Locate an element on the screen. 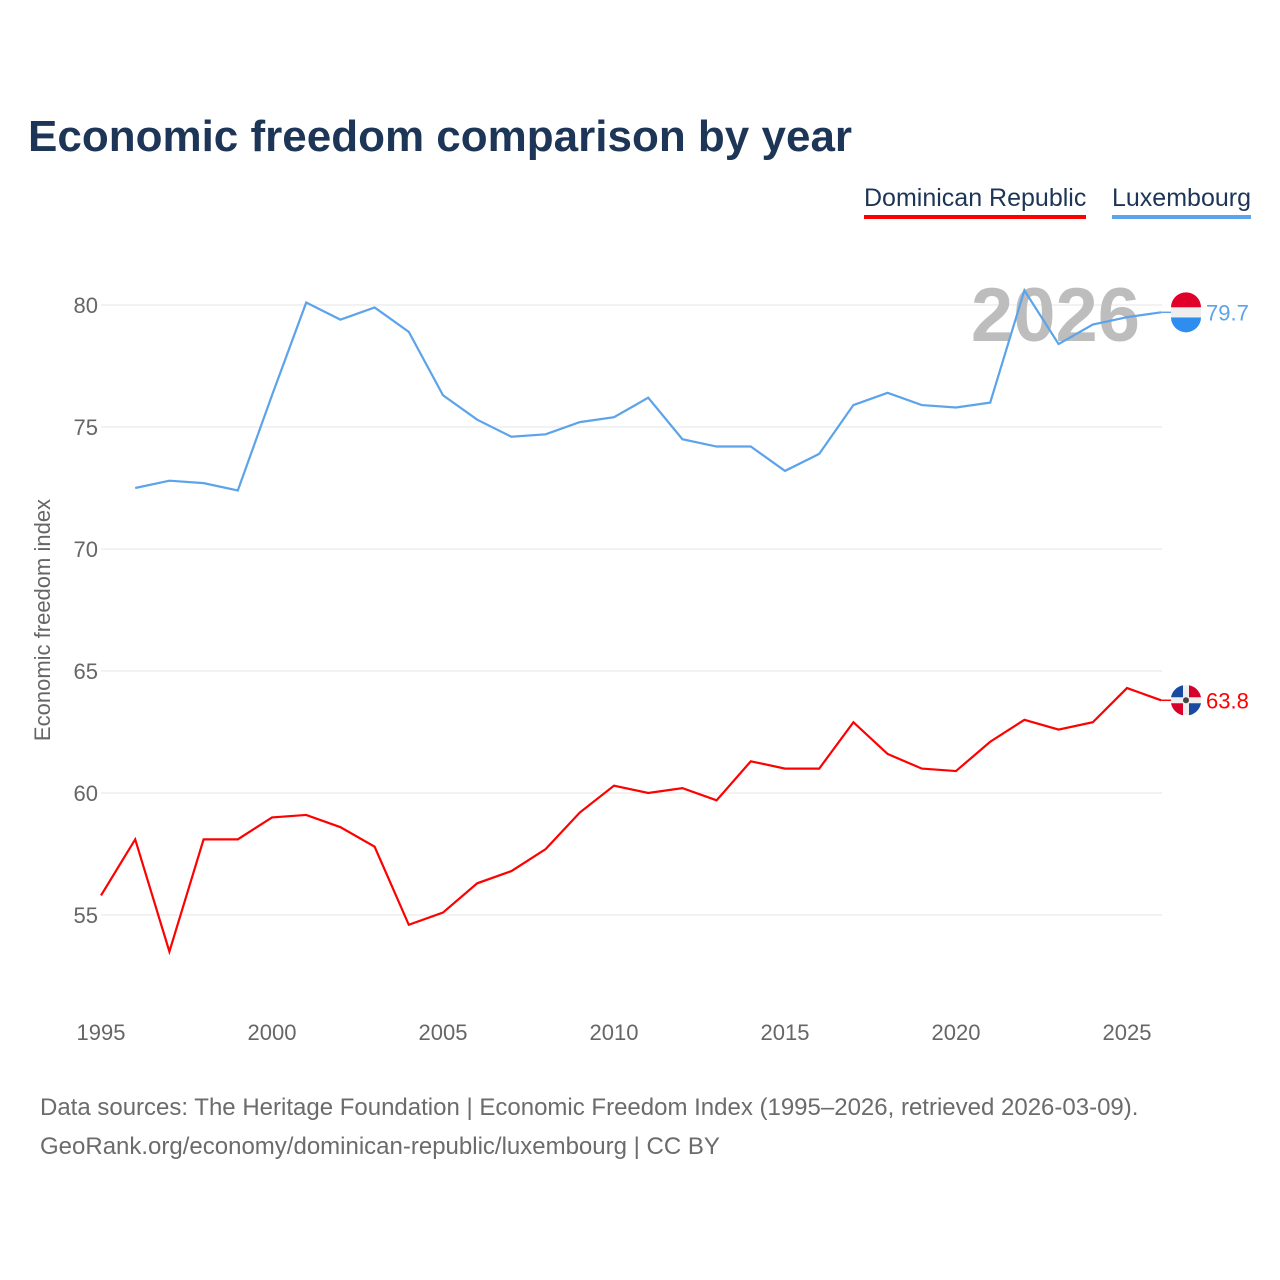  legend-dominican-republic: Dominican Republic is located at coordinates (975, 201).